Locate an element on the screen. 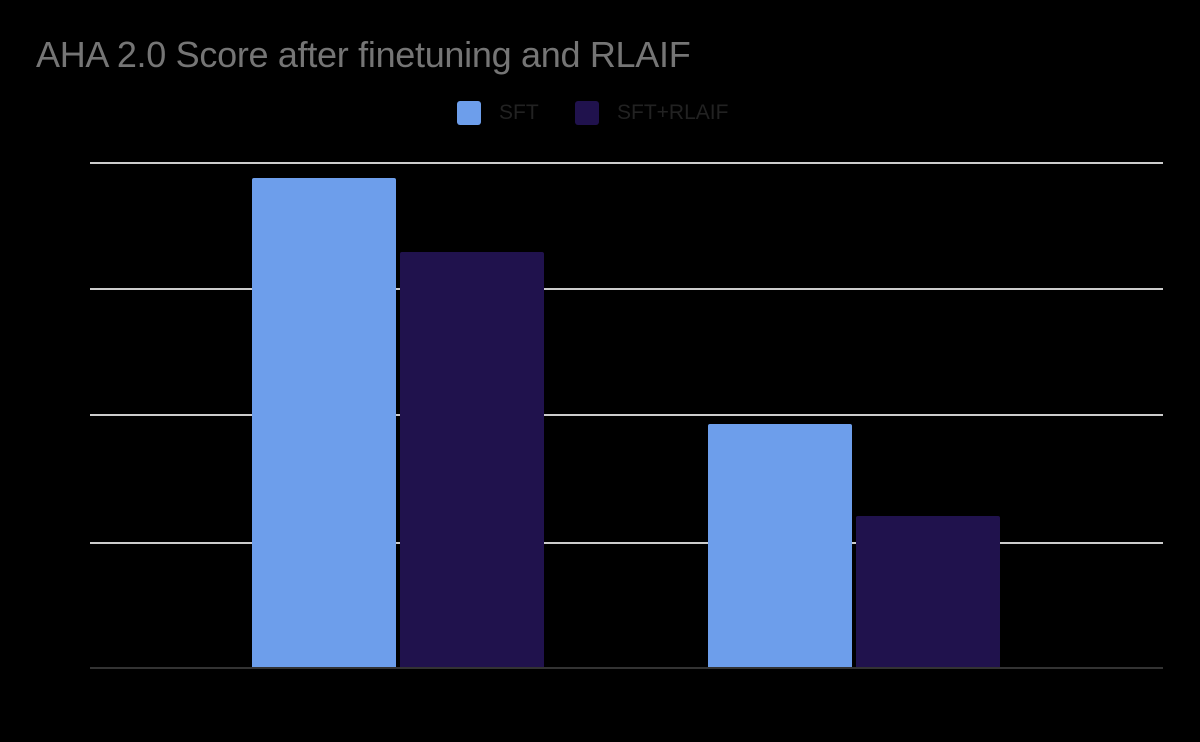 The image size is (1200, 742). x-axis-baseline is located at coordinates (626, 668).